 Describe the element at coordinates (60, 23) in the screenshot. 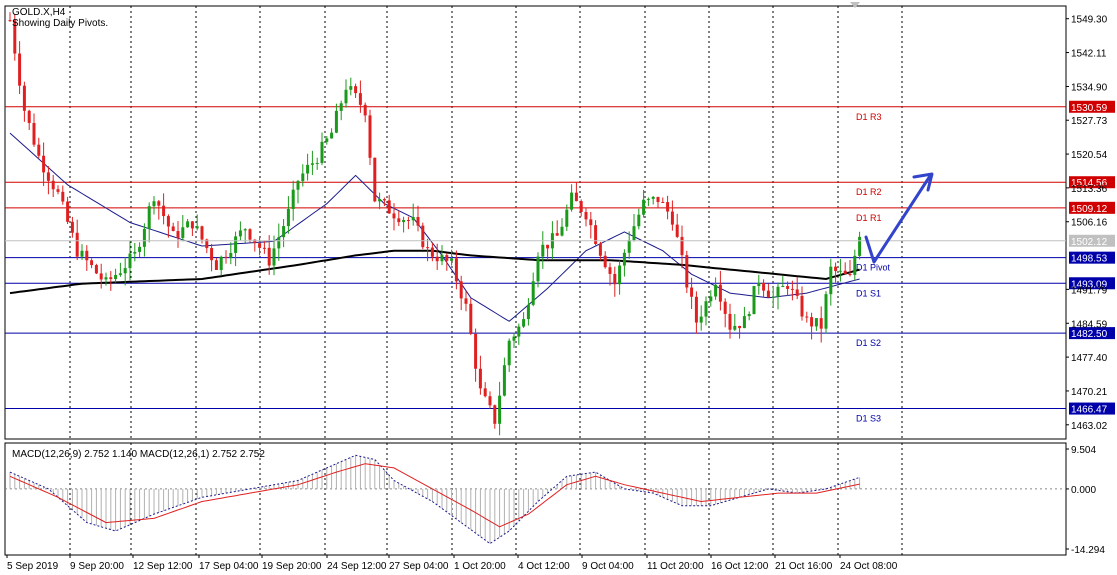

I see `pivot-note: Showing Daily Pivots.` at that location.